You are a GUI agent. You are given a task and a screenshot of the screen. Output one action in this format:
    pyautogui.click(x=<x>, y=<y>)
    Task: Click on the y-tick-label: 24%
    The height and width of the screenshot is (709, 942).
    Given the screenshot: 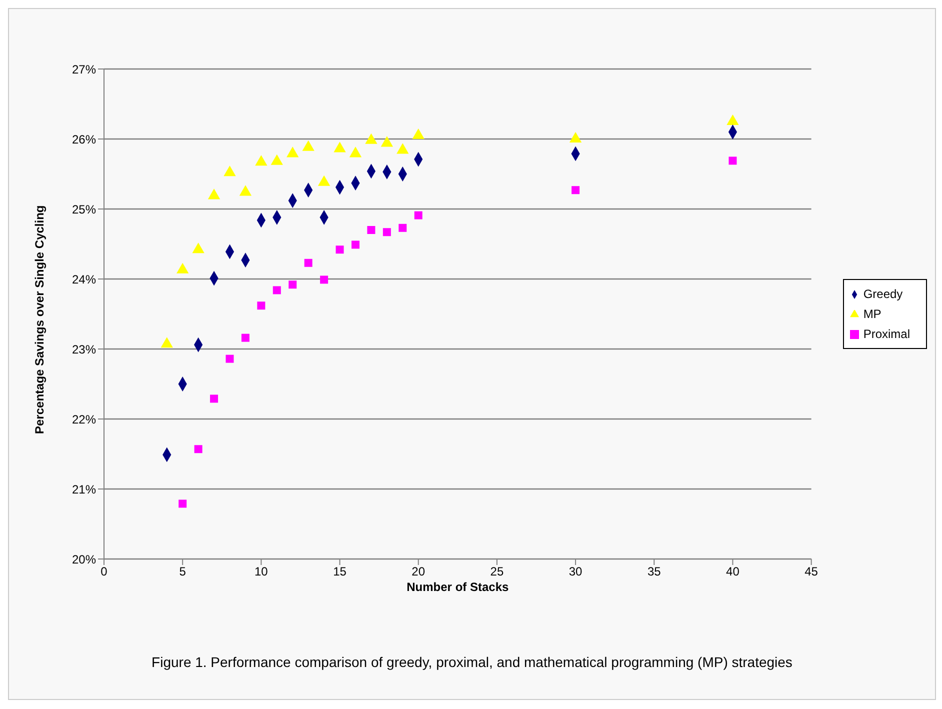 What is the action you would take?
    pyautogui.click(x=84, y=279)
    